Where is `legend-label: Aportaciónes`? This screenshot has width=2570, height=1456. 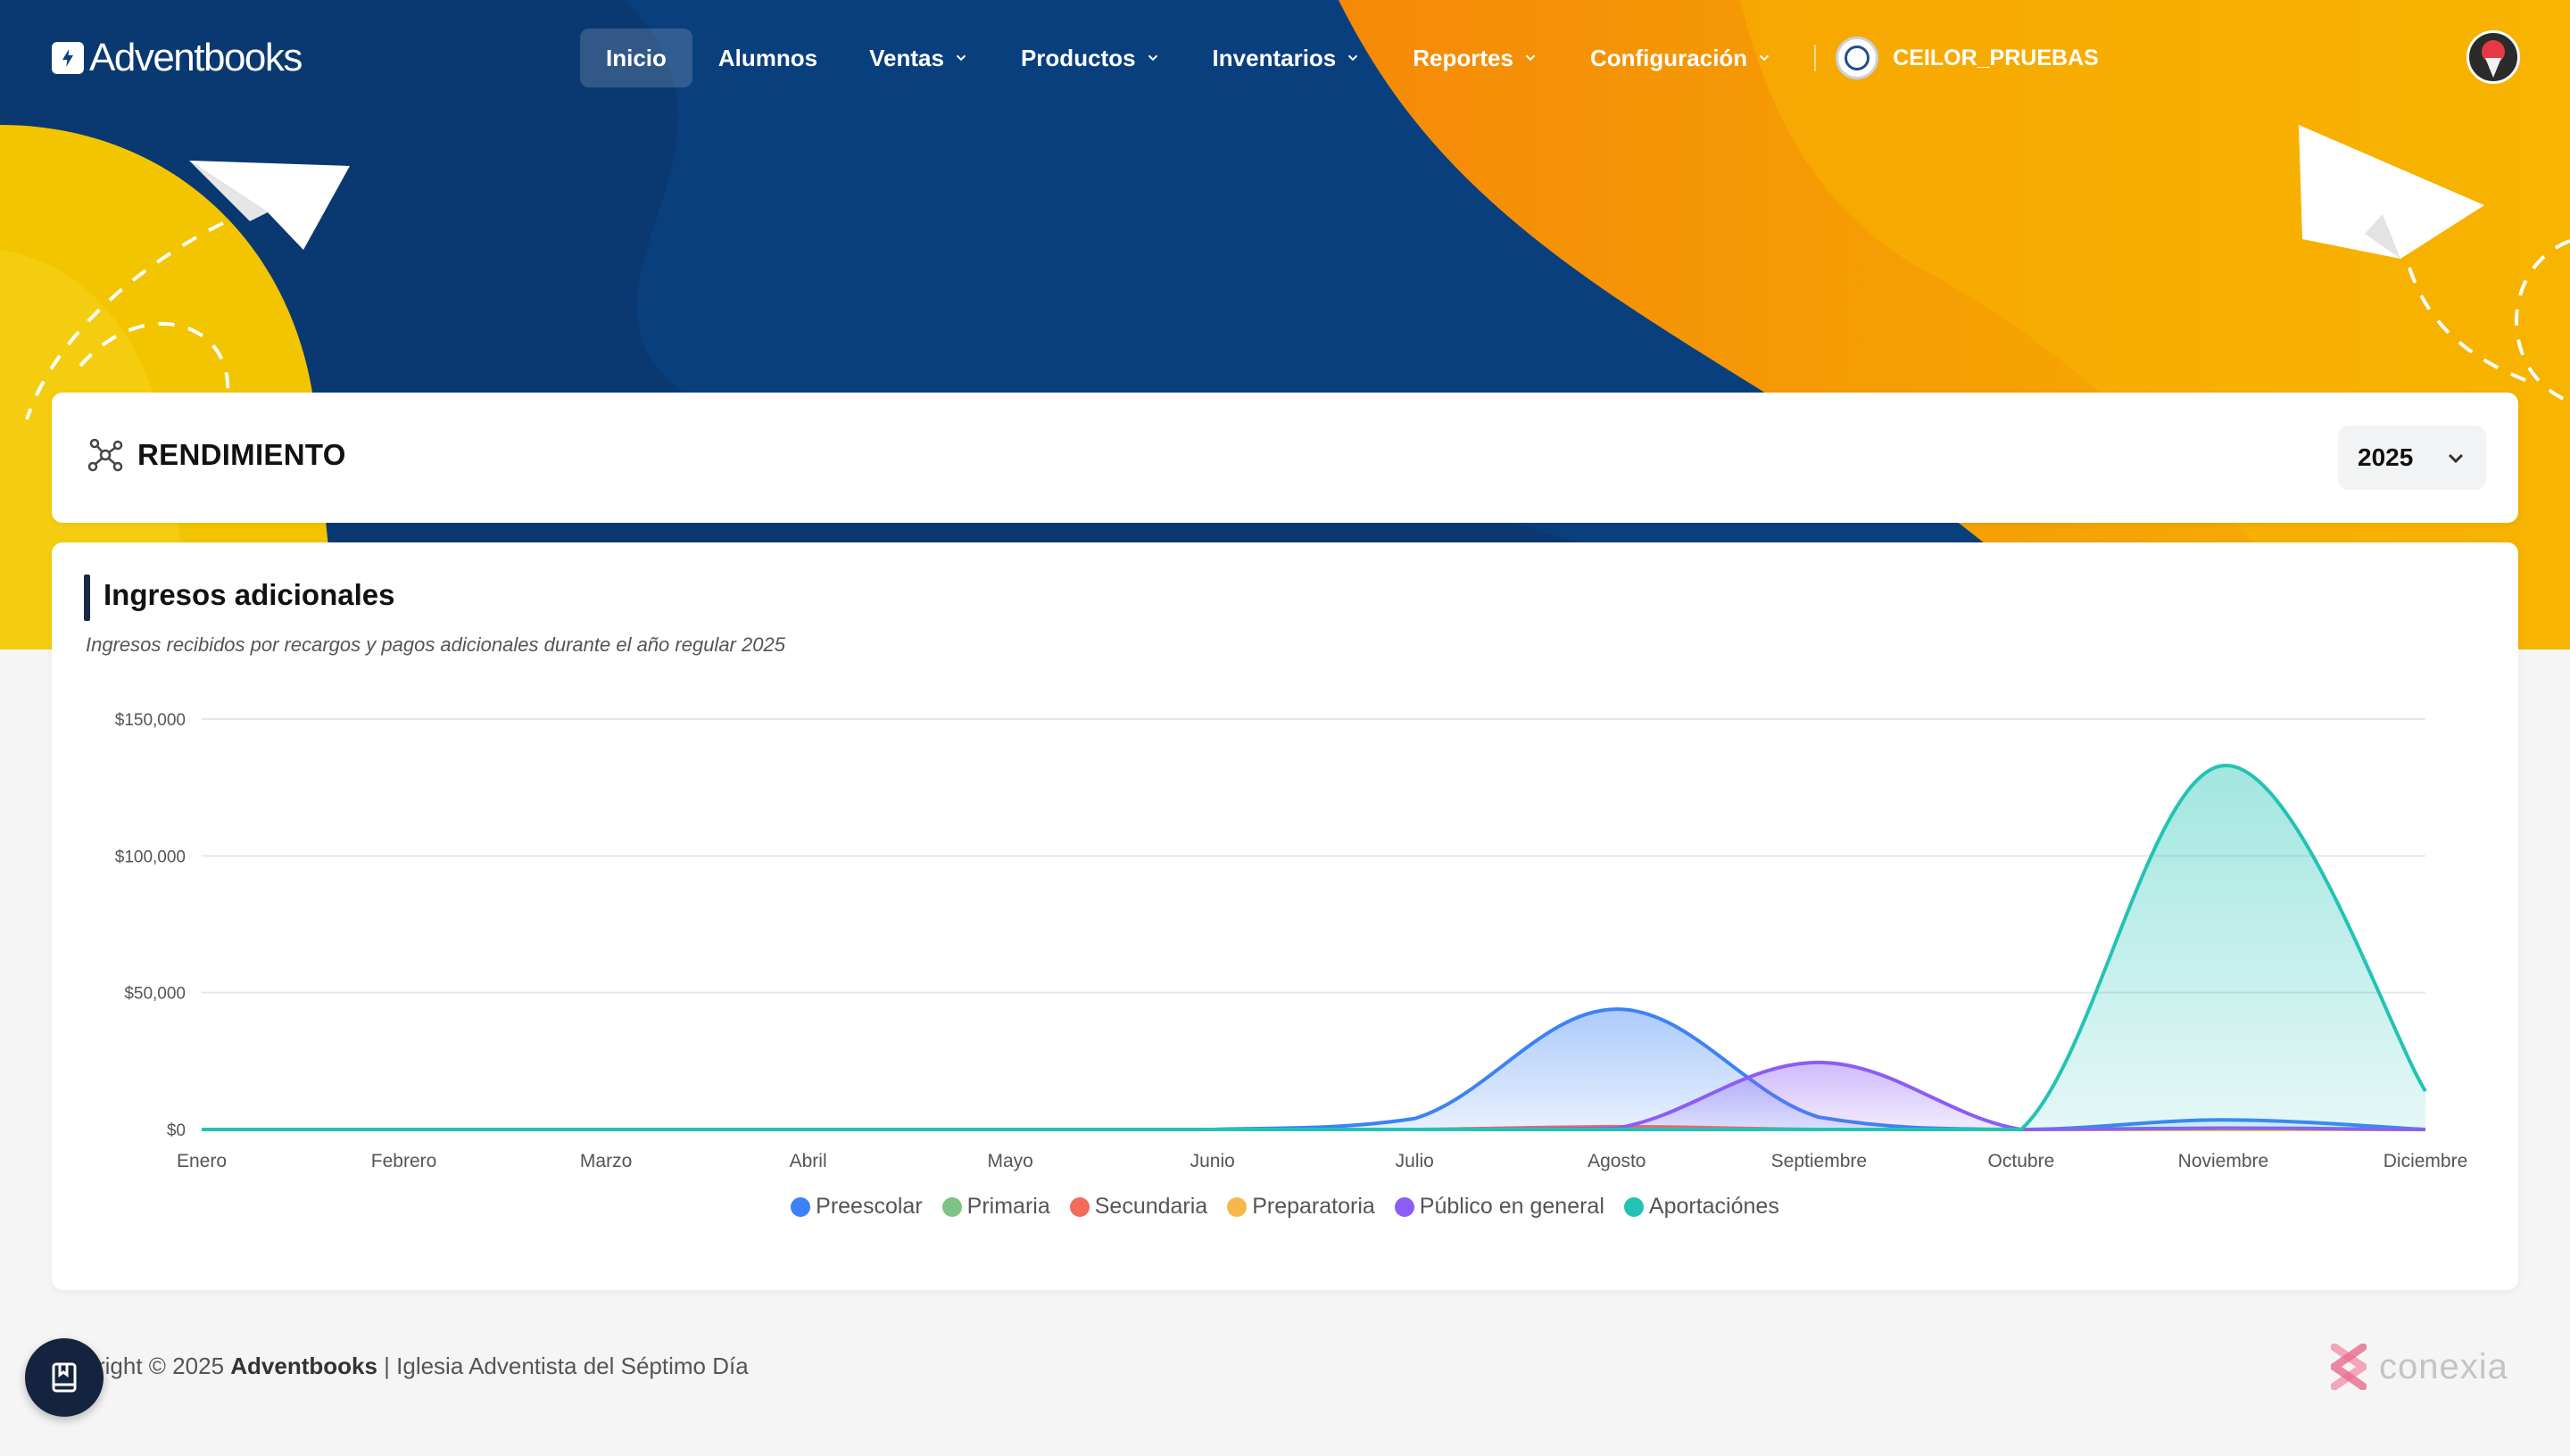
legend-label: Aportaciónes is located at coordinates (1713, 1206).